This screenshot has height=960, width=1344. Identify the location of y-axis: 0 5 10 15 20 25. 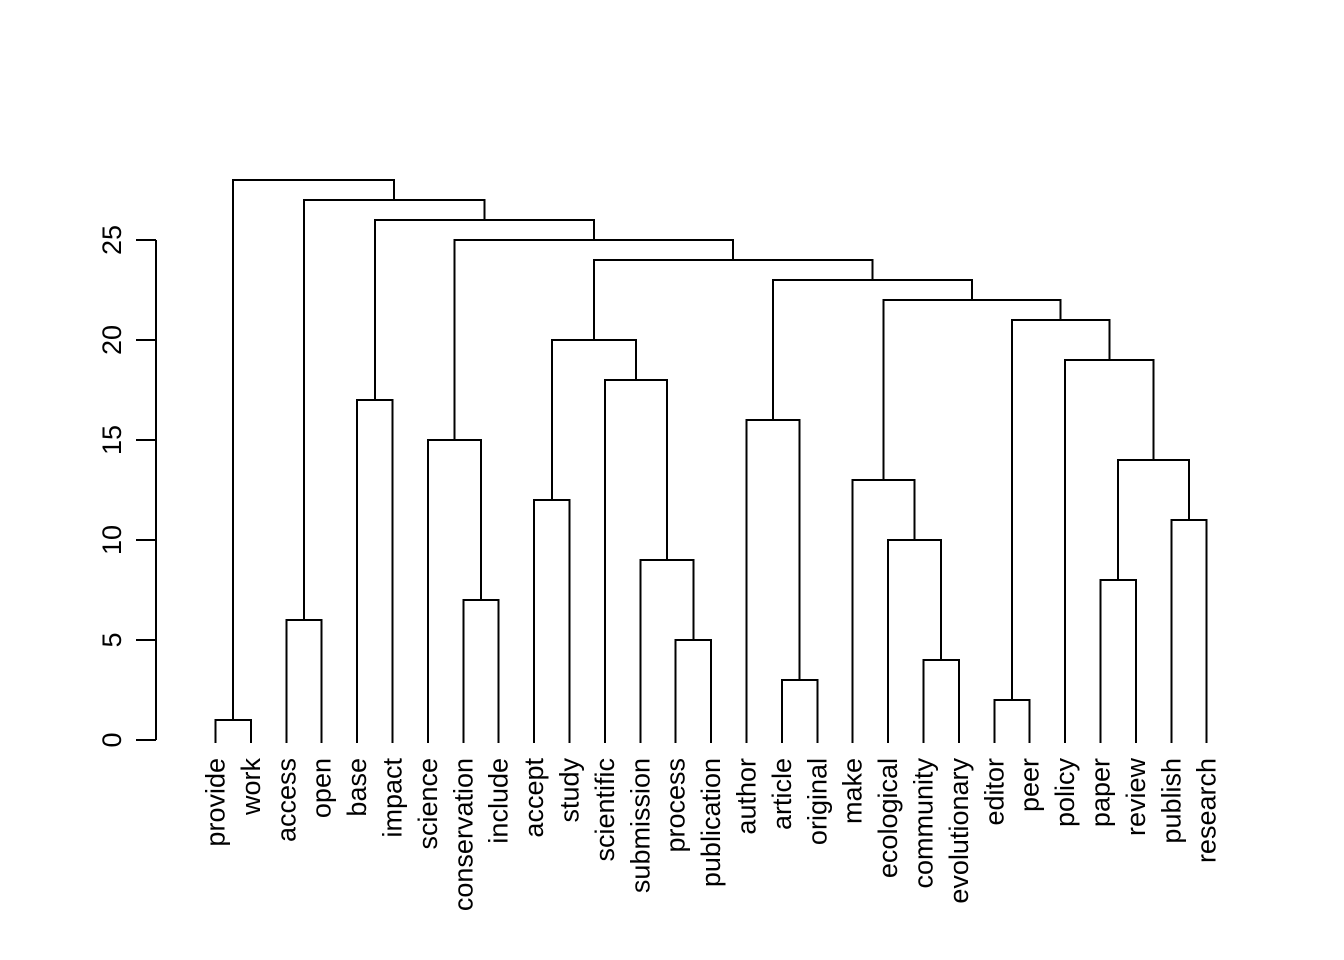
(127, 486).